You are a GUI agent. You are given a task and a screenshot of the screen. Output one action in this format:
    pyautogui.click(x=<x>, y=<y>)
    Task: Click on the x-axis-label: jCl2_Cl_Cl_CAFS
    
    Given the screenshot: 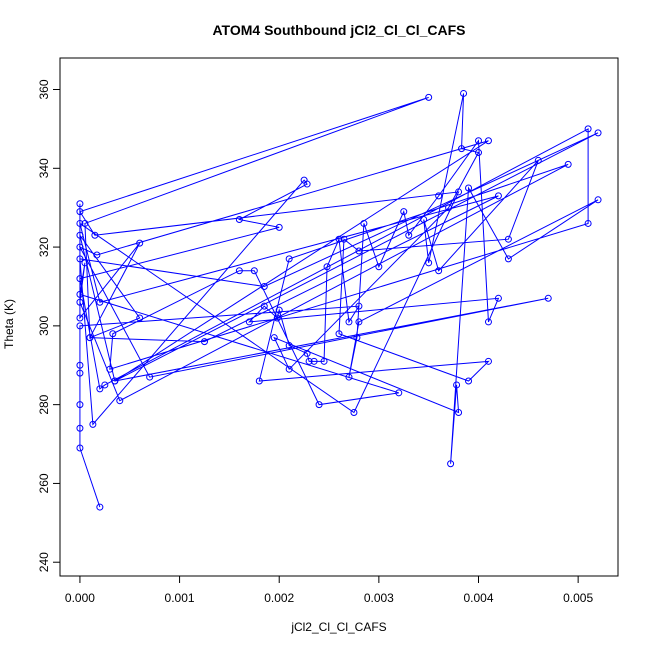 What is the action you would take?
    pyautogui.click(x=338, y=627)
    